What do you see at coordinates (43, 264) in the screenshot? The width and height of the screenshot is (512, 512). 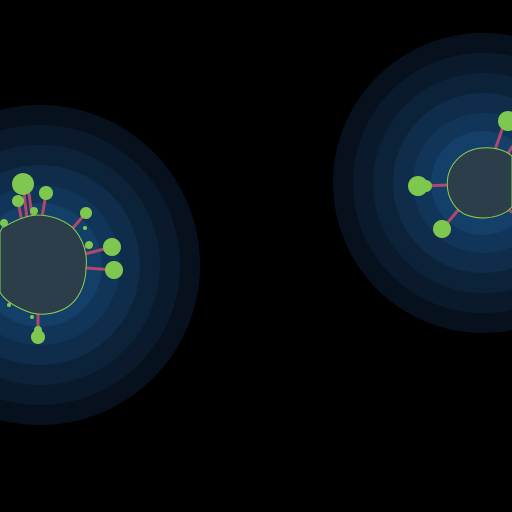 I see `cell-left-body` at bounding box center [43, 264].